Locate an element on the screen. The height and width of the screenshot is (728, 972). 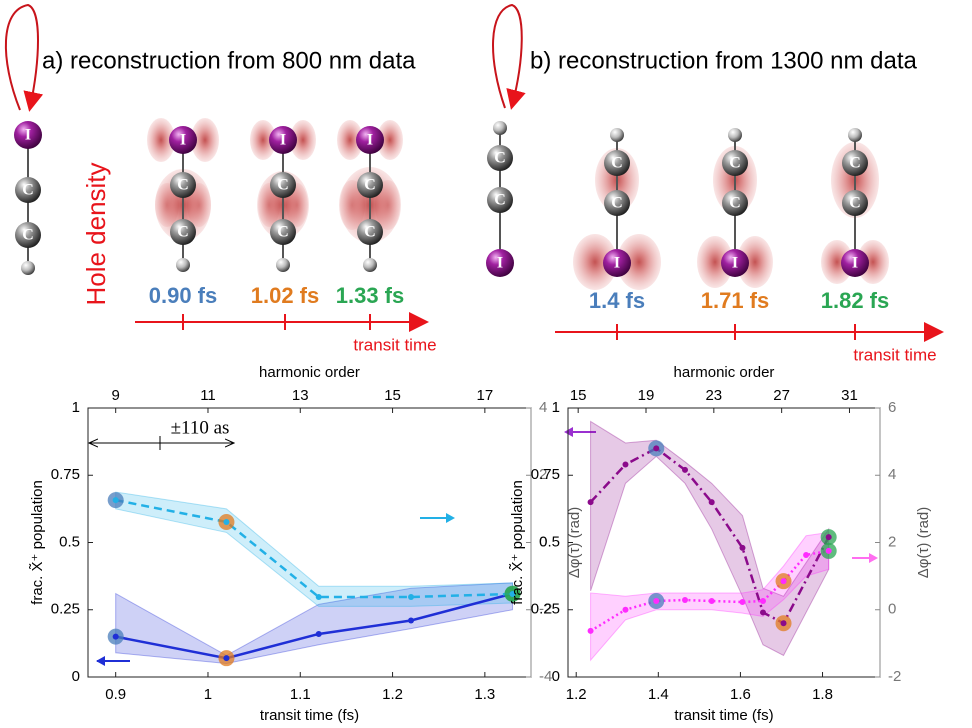
y2-tick-label: 4 is located at coordinates (892, 474).